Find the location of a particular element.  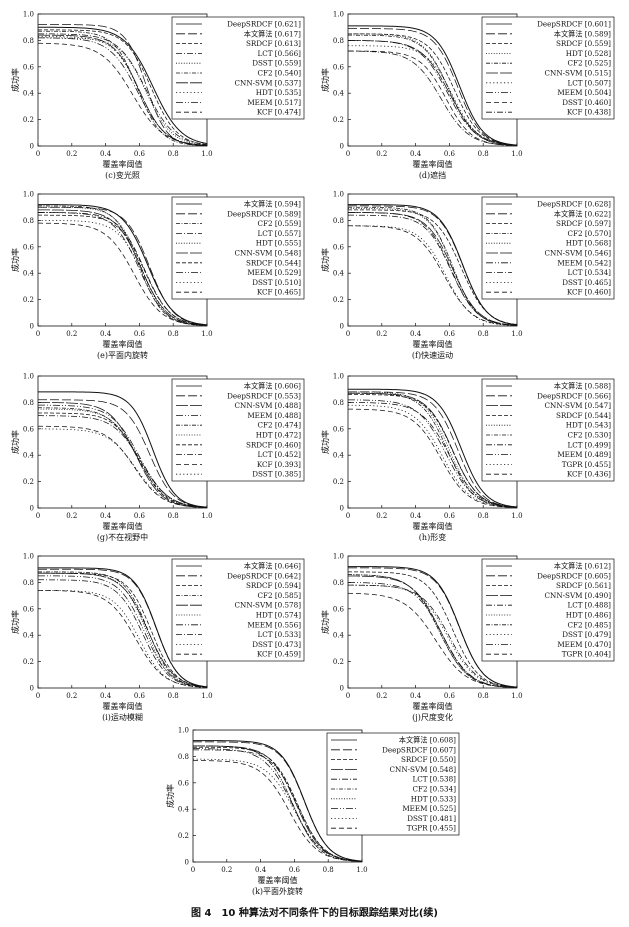

legend-label: CF2 [0.570] is located at coordinates (589, 233).